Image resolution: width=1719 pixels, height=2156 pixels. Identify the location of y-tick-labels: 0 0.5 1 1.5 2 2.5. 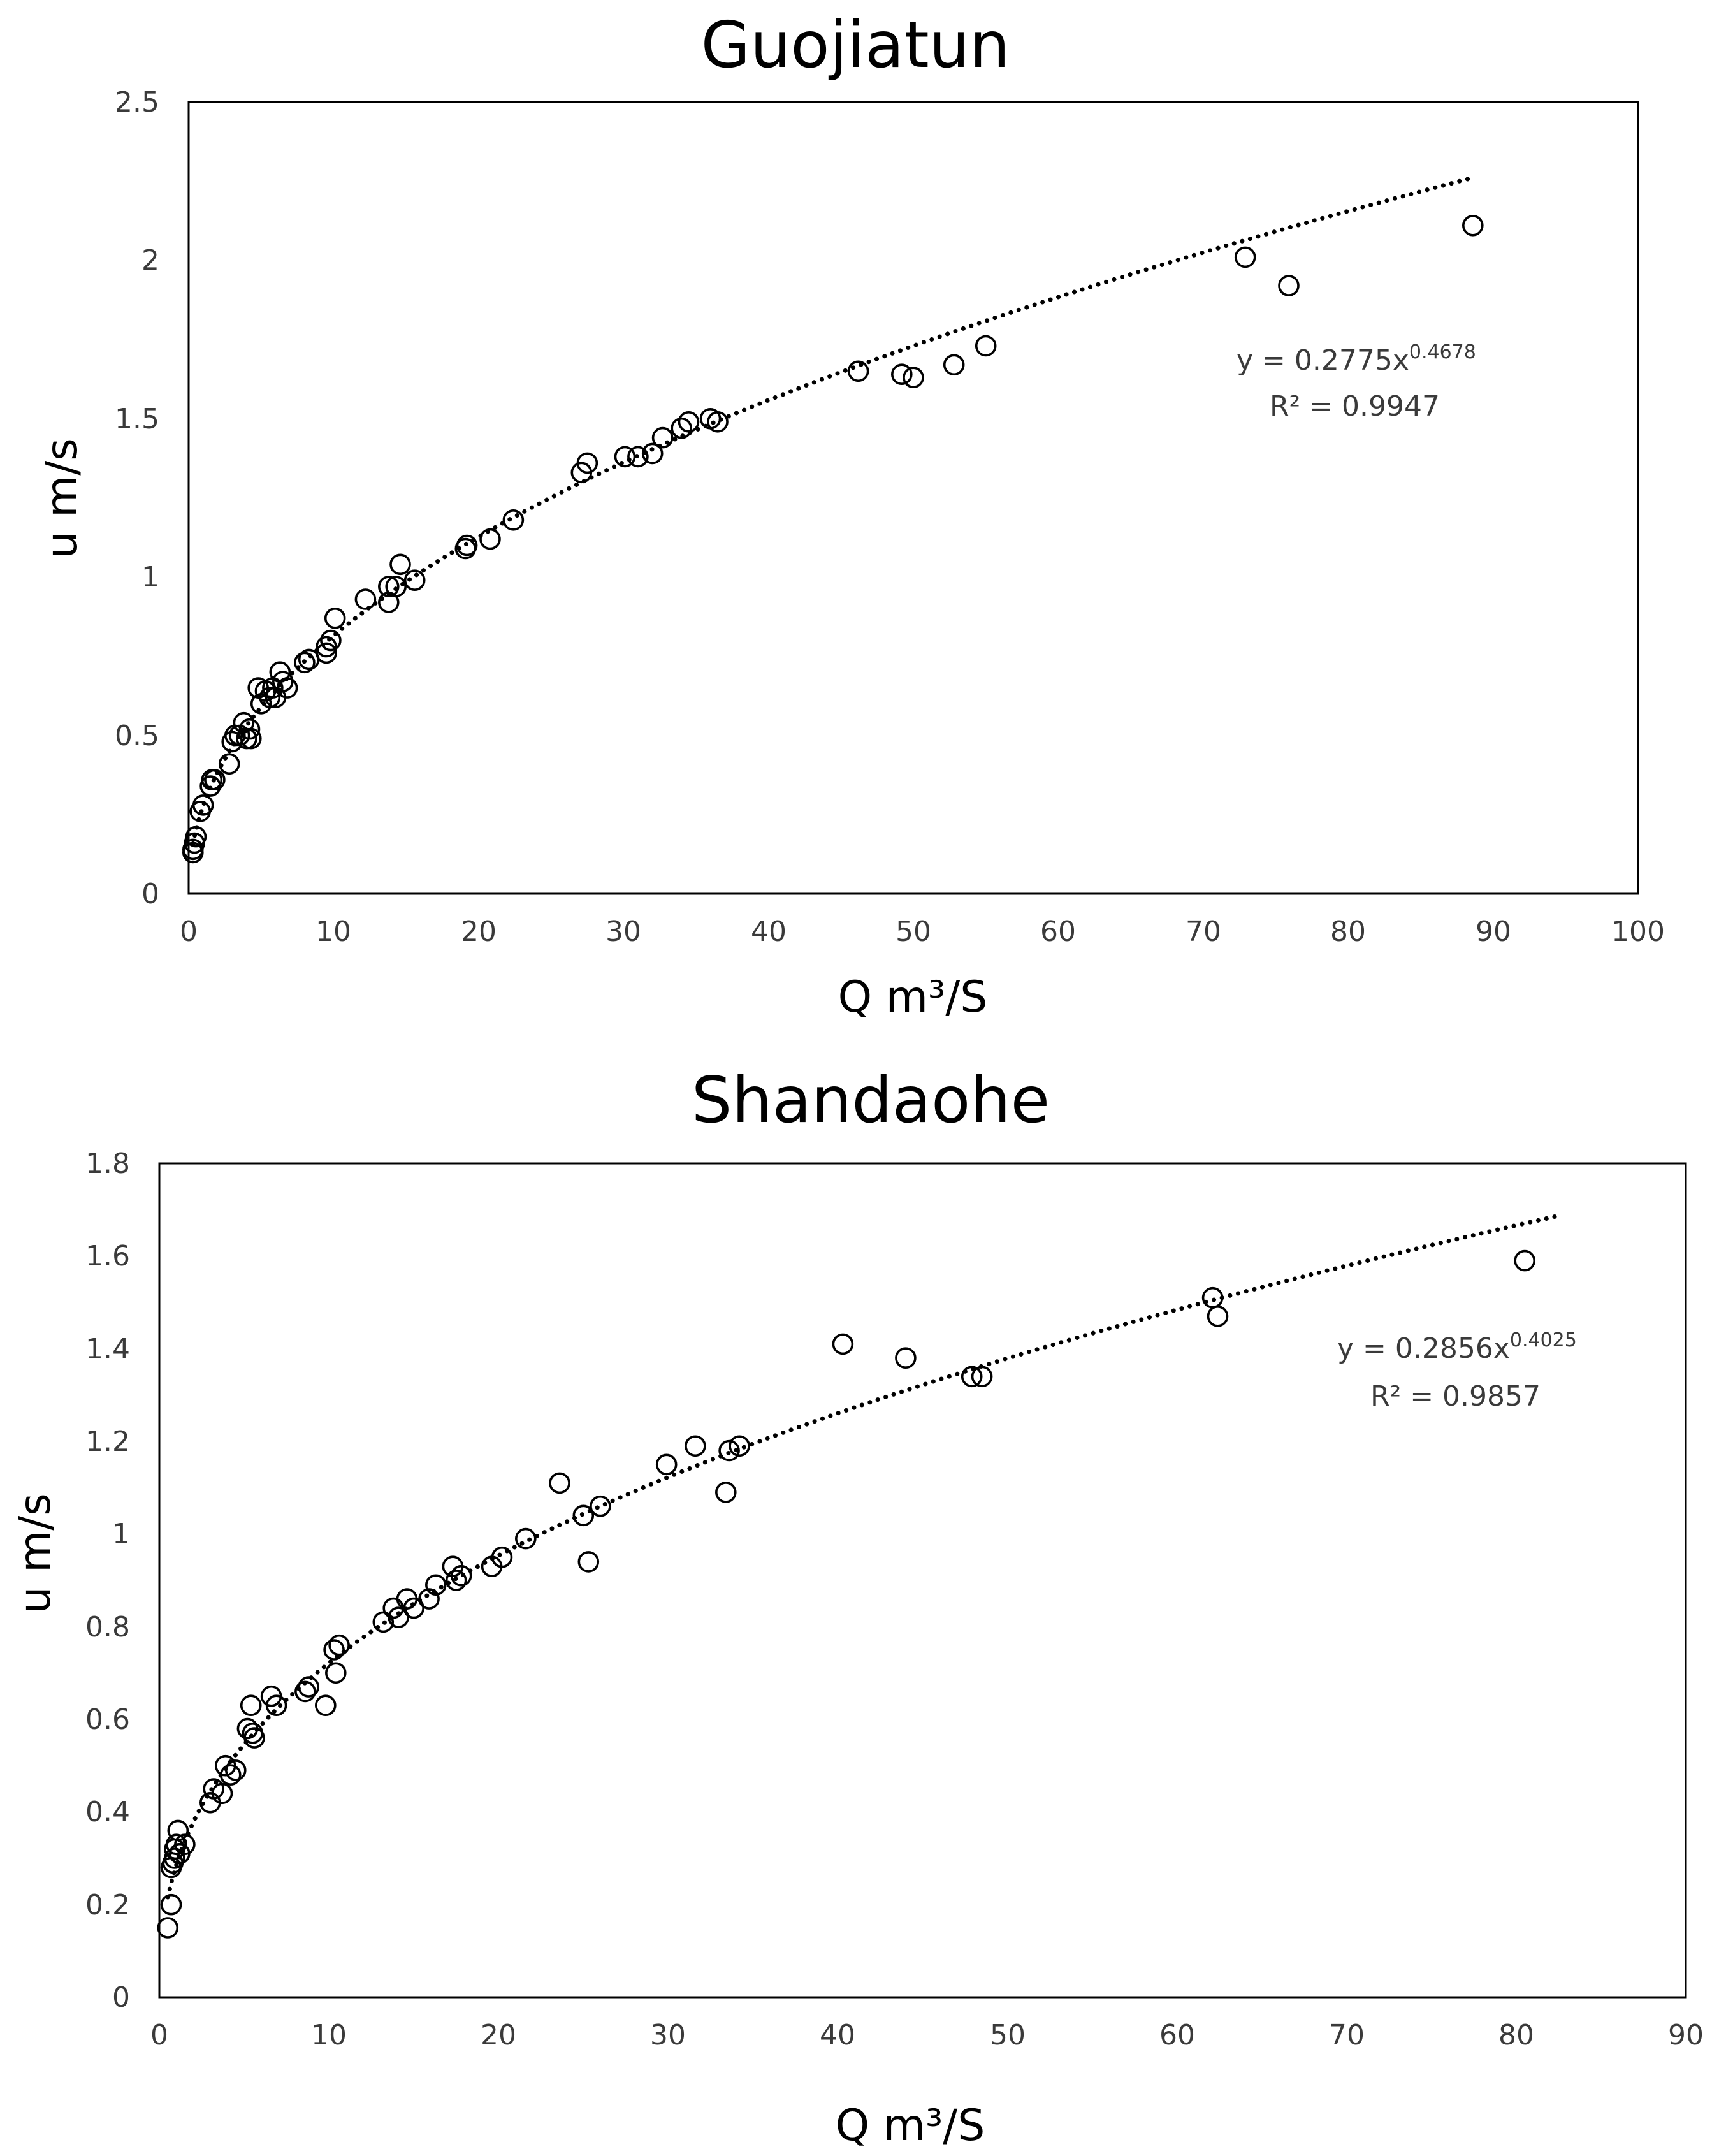
(137, 498).